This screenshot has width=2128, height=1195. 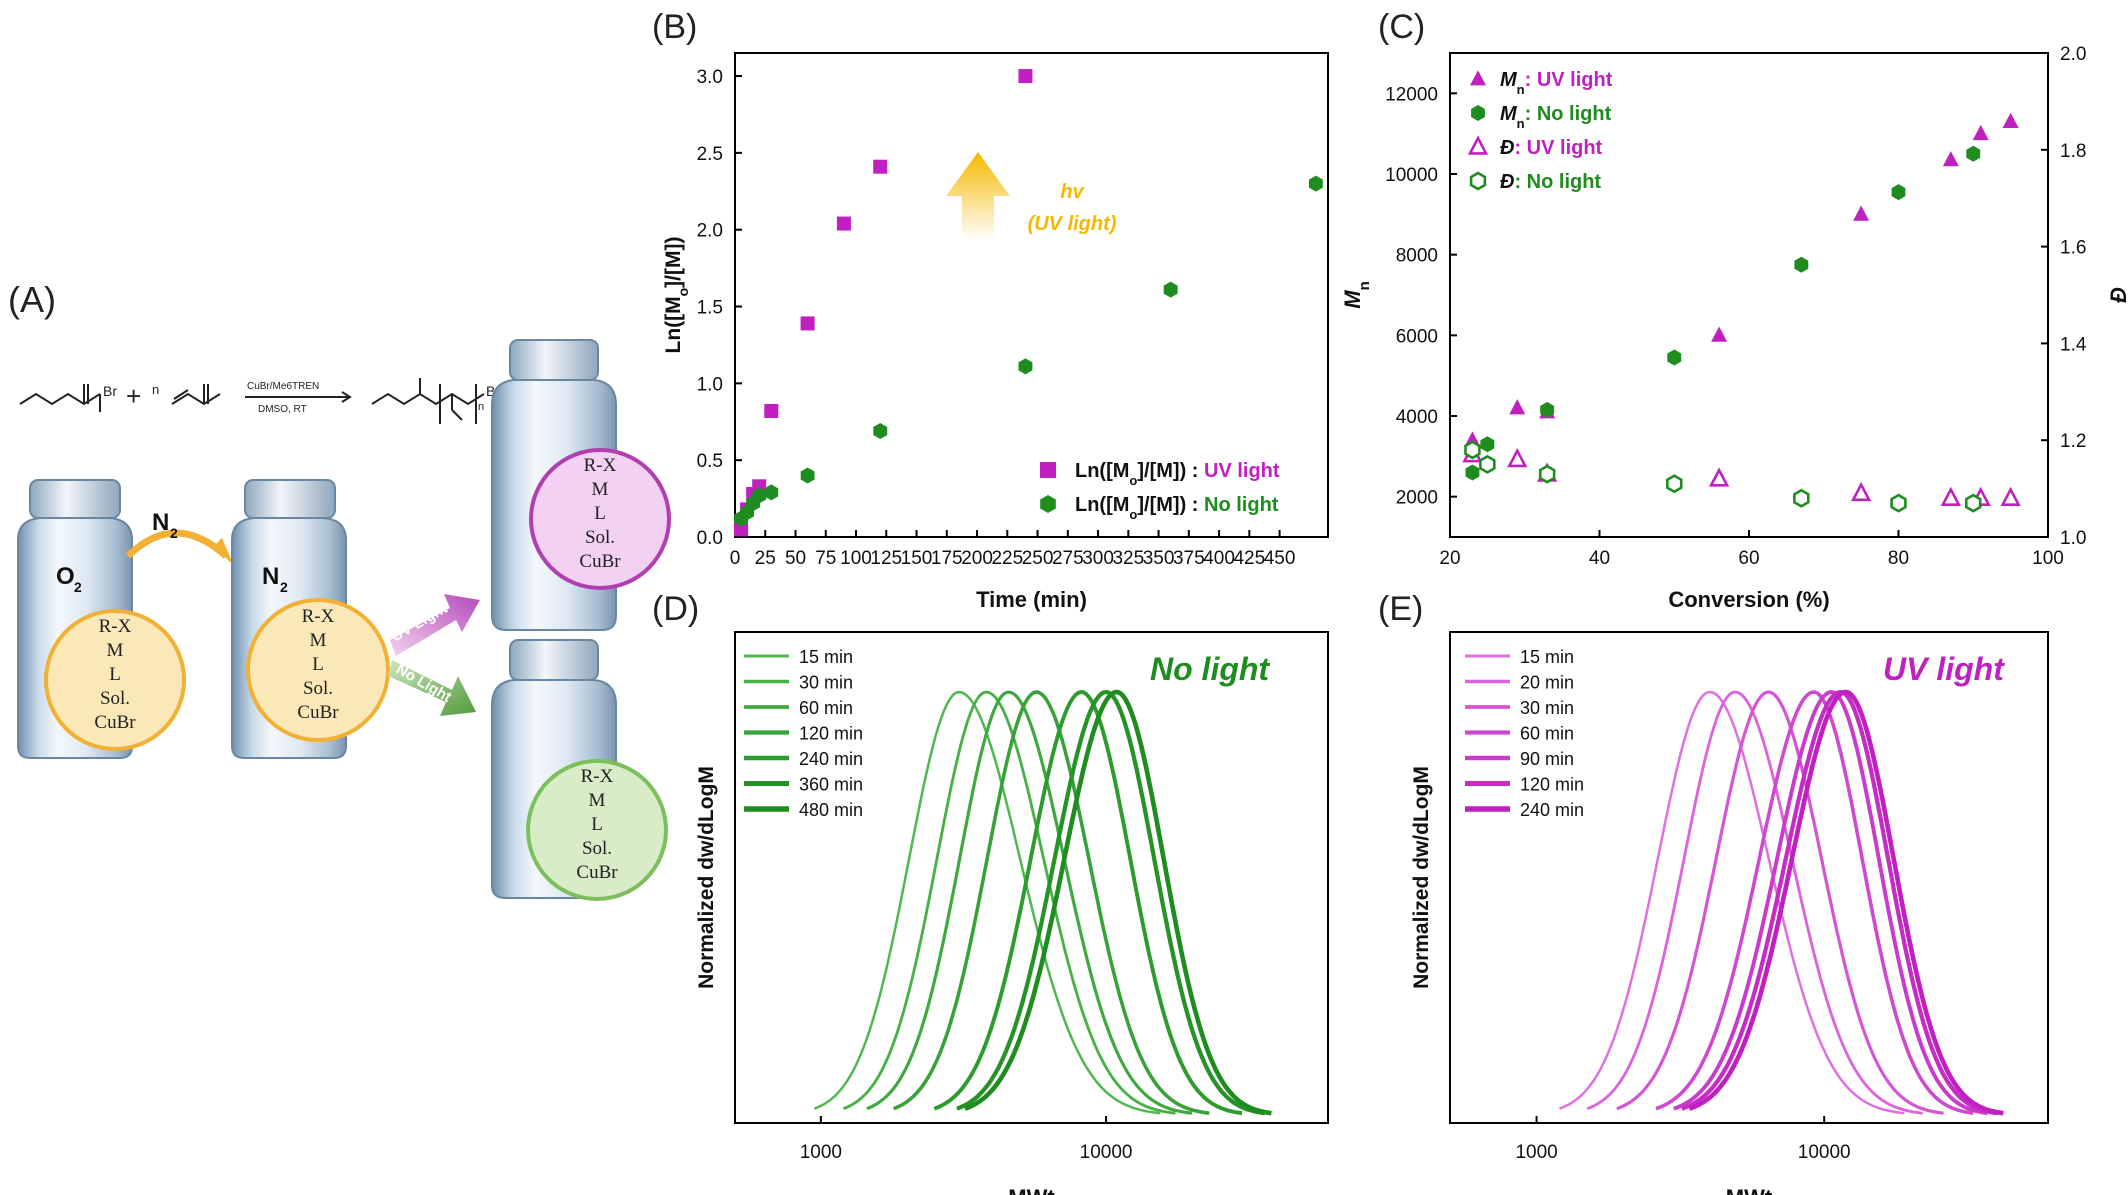 What do you see at coordinates (831, 734) in the screenshot?
I see `legend-label: 120 min` at bounding box center [831, 734].